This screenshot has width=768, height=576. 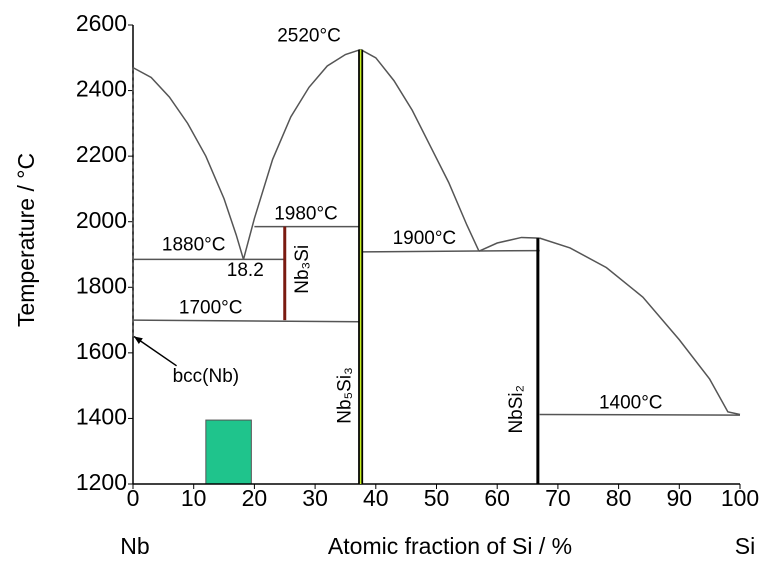 What do you see at coordinates (211, 308) in the screenshot?
I see `annotation: 1700°C` at bounding box center [211, 308].